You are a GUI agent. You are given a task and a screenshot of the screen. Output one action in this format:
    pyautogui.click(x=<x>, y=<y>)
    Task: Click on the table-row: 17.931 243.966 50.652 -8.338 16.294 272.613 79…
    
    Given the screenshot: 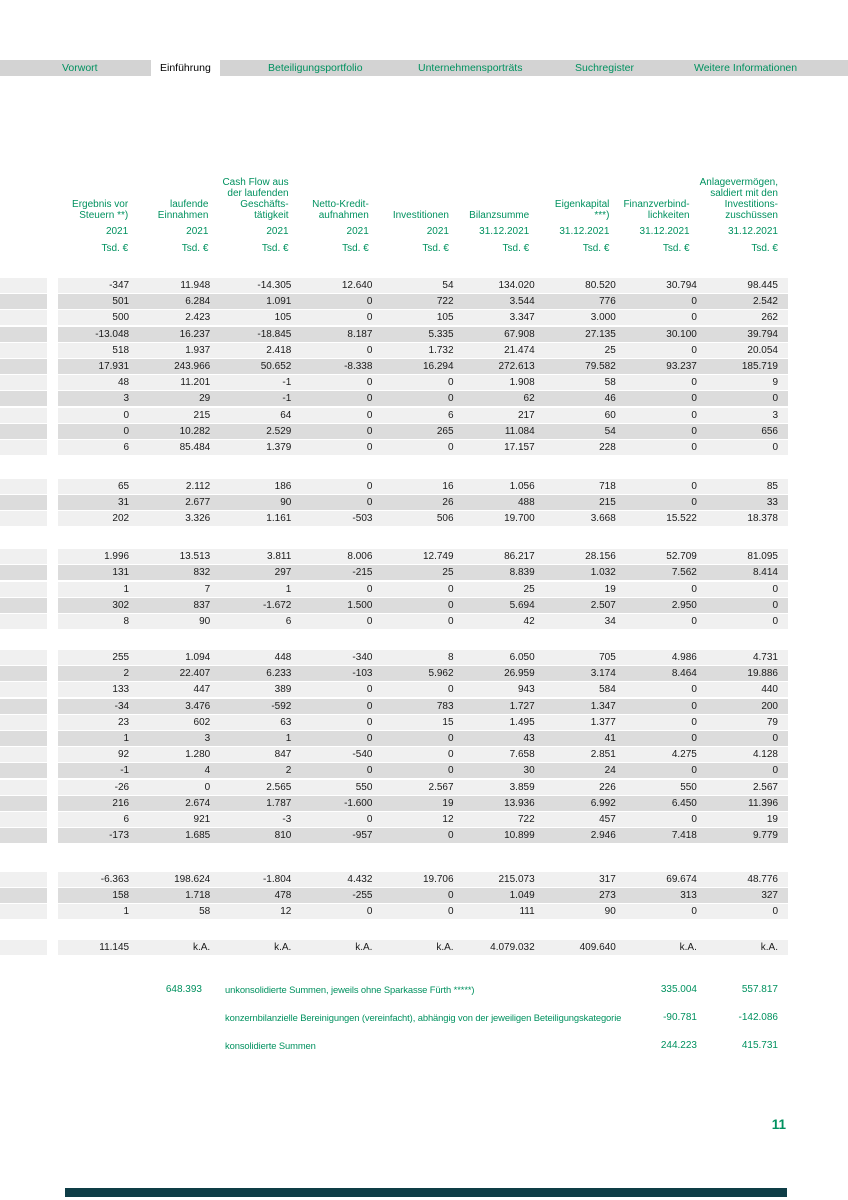 What is the action you would take?
    pyautogui.click(x=394, y=366)
    